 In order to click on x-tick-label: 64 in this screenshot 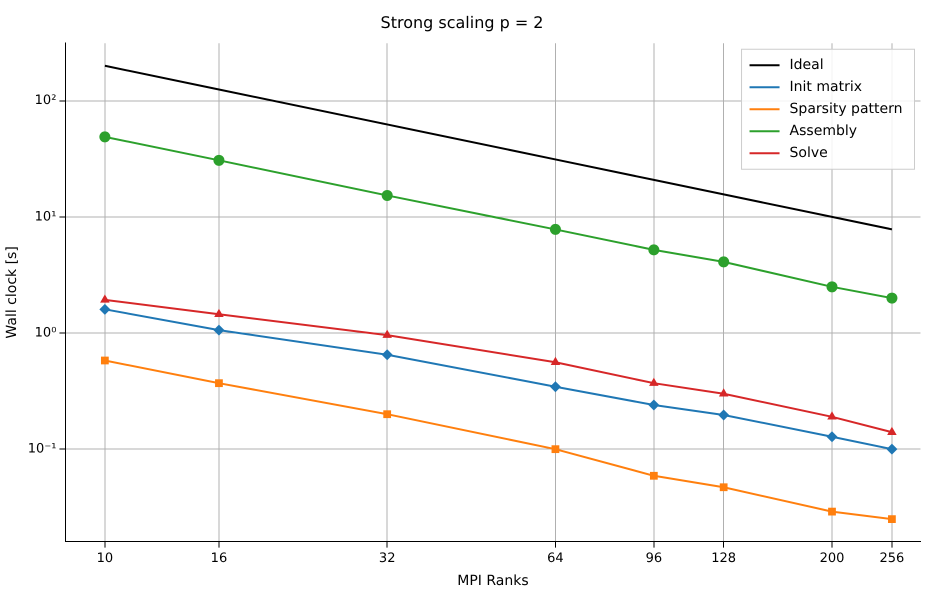, I will do `click(555, 558)`.